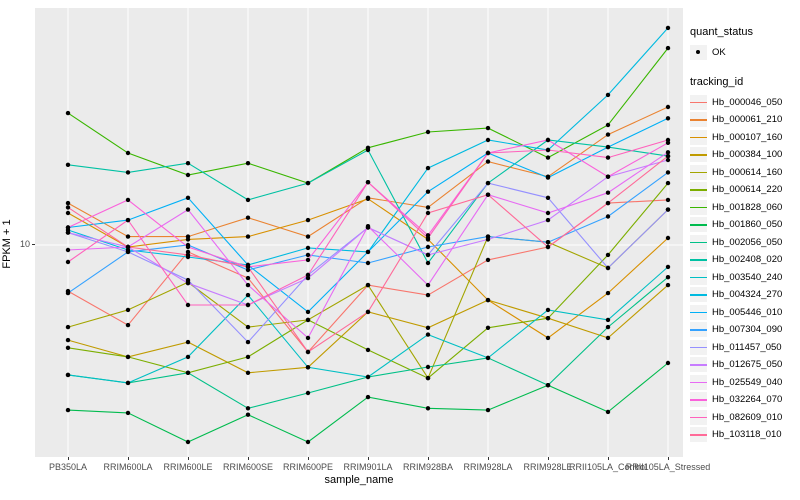  Describe the element at coordinates (128, 467) in the screenshot. I see `x-tick-label-RRIM600LA: RRIM600LA` at that location.